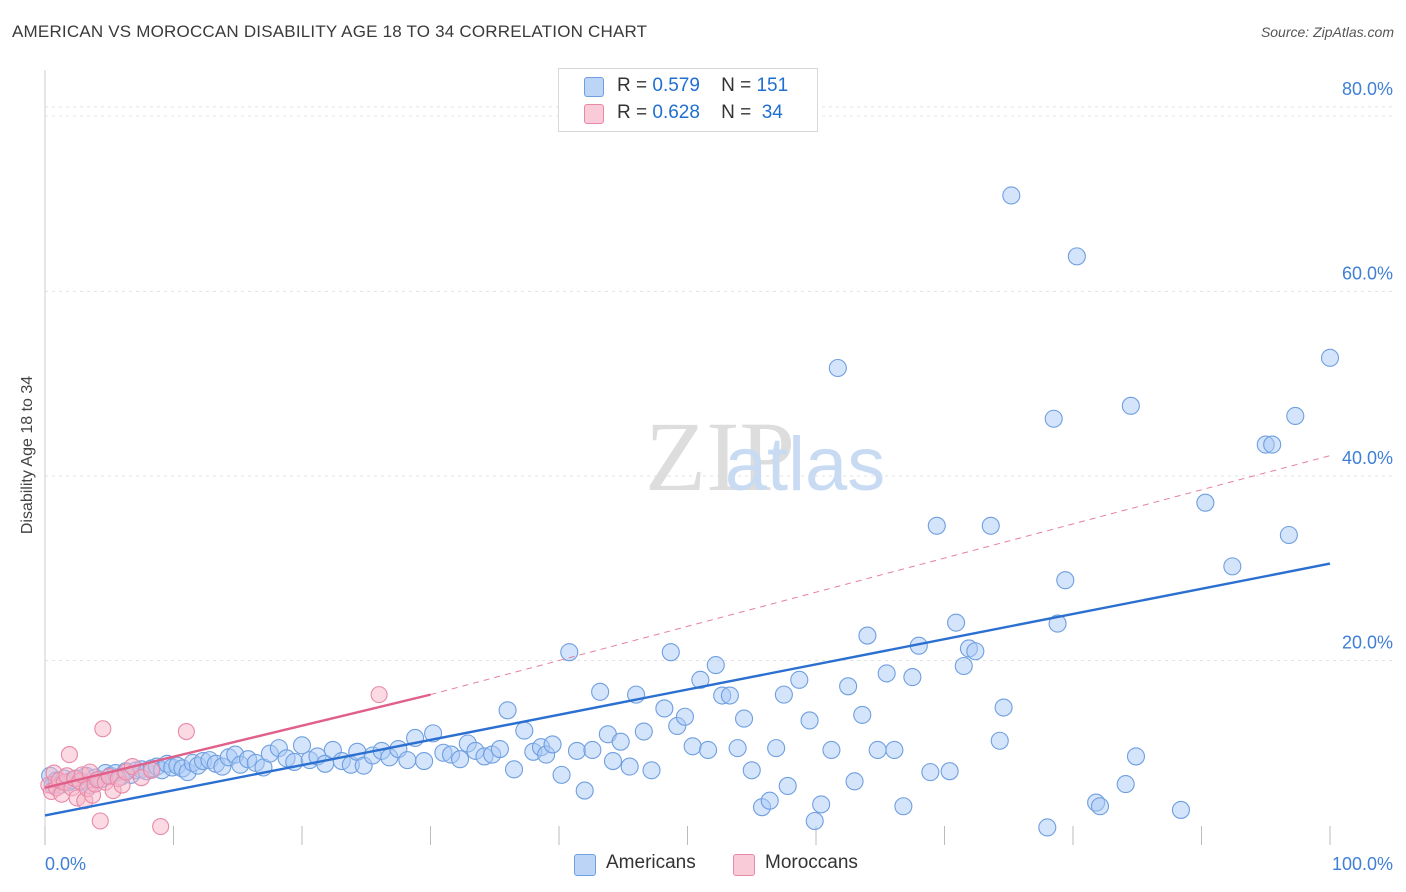 The height and width of the screenshot is (892, 1406). I want to click on americans-legend-swatch, so click(585, 865).